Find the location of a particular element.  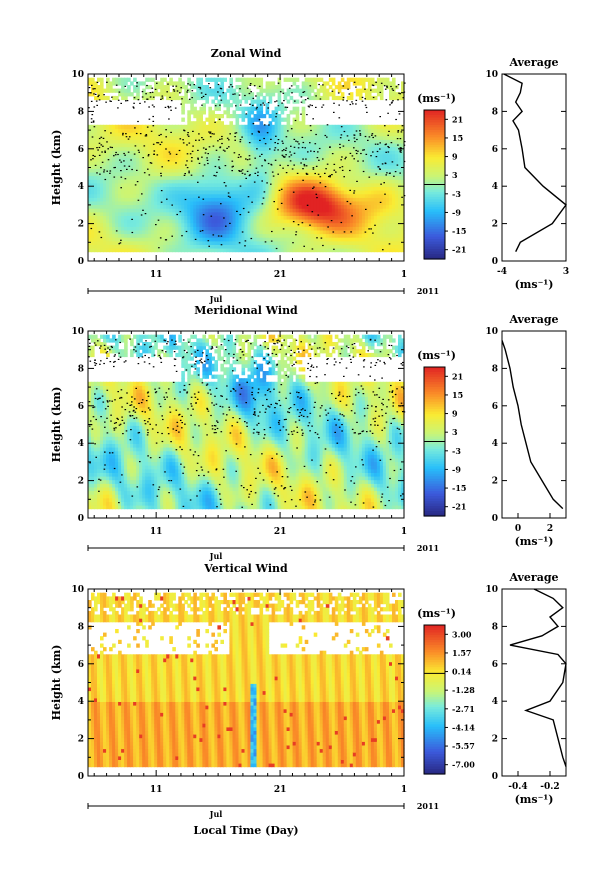

average-profile: Average 0 2 4 6 8 10 -4 3 (ms⁻¹) is located at coordinates (527, 173).